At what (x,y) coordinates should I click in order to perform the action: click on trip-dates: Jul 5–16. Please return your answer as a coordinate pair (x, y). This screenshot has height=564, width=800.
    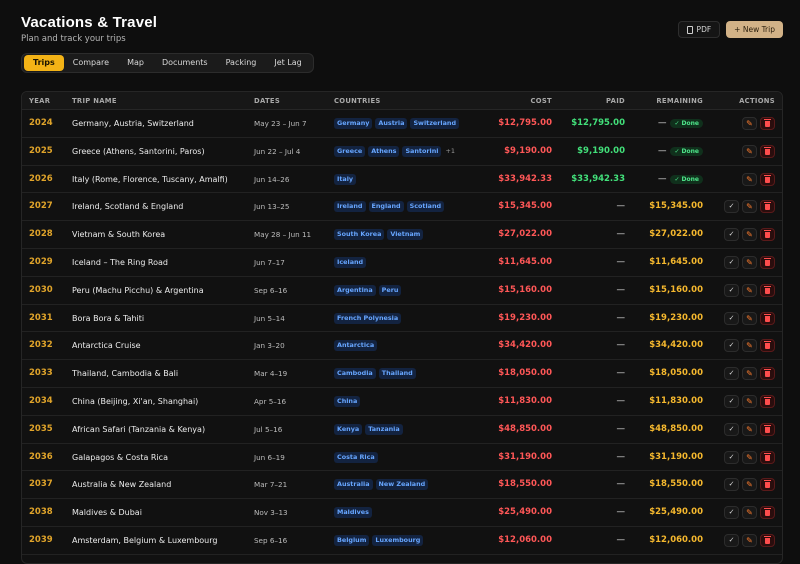
    Looking at the image, I should click on (268, 429).